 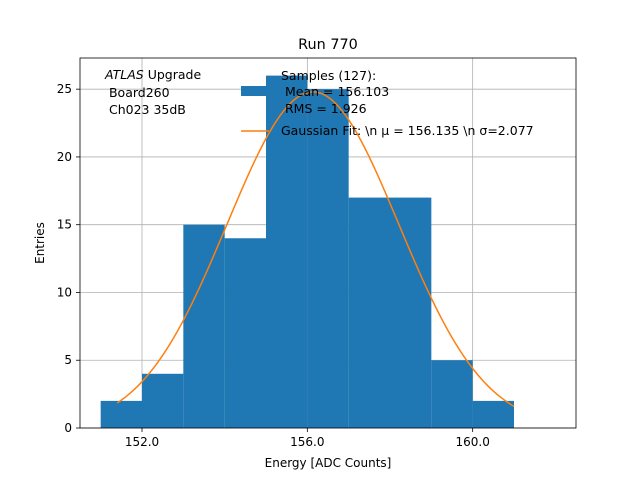 I want to click on x-tick-label-2: 160.0, so click(x=472, y=442).